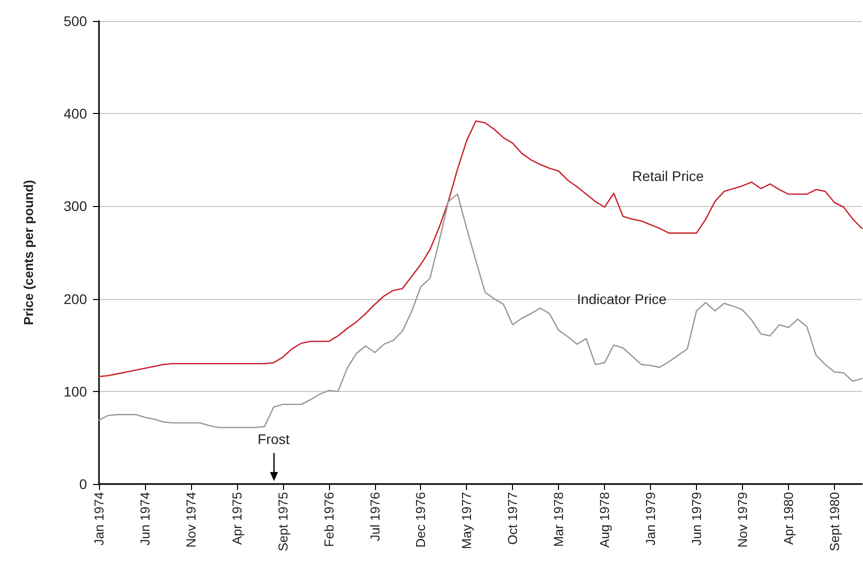 This screenshot has width=863, height=566. What do you see at coordinates (622, 299) in the screenshot?
I see `series-label: Indicator Price` at bounding box center [622, 299].